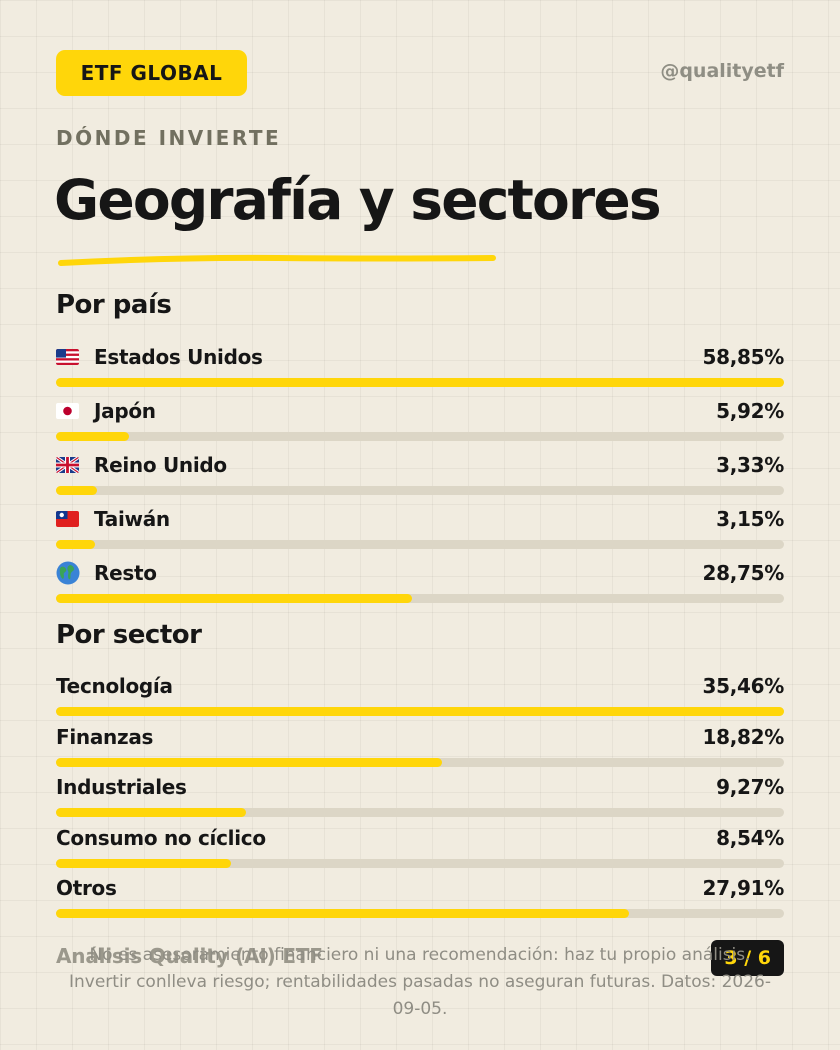 This screenshot has width=840, height=1050. I want to click on sector-label: Consumo no cíclico, so click(161, 837).